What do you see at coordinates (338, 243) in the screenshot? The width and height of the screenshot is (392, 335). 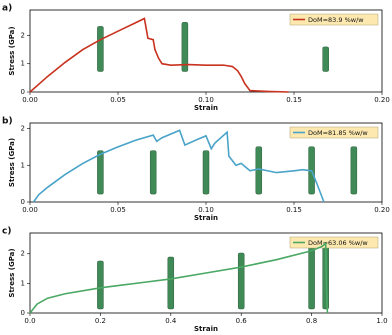 I see `legend-label: DoM=63.06 %w/w` at bounding box center [338, 243].